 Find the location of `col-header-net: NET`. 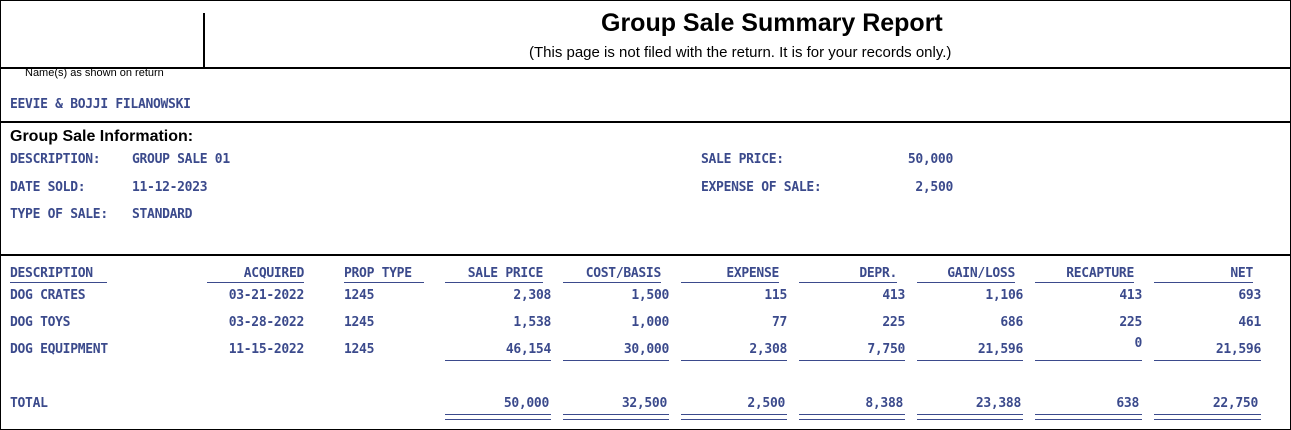

col-header-net: NET is located at coordinates (1203, 274).